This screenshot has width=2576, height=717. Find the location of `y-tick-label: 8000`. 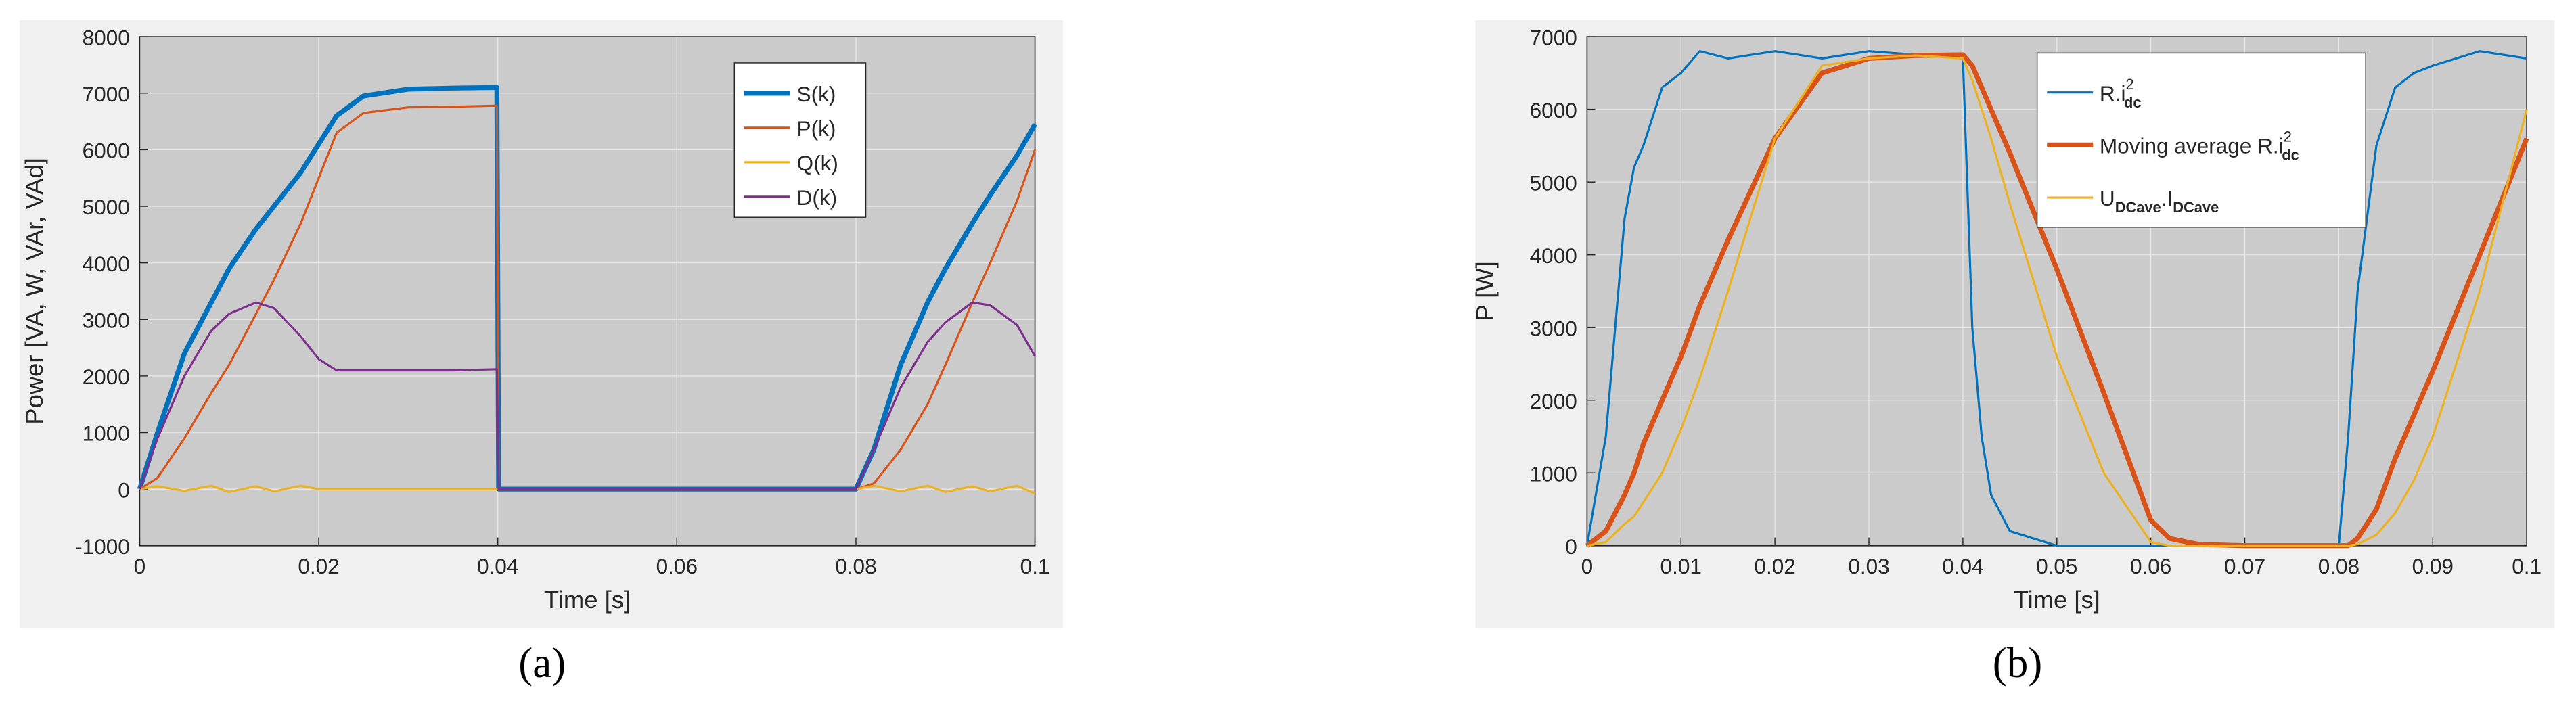

y-tick-label: 8000 is located at coordinates (107, 37).